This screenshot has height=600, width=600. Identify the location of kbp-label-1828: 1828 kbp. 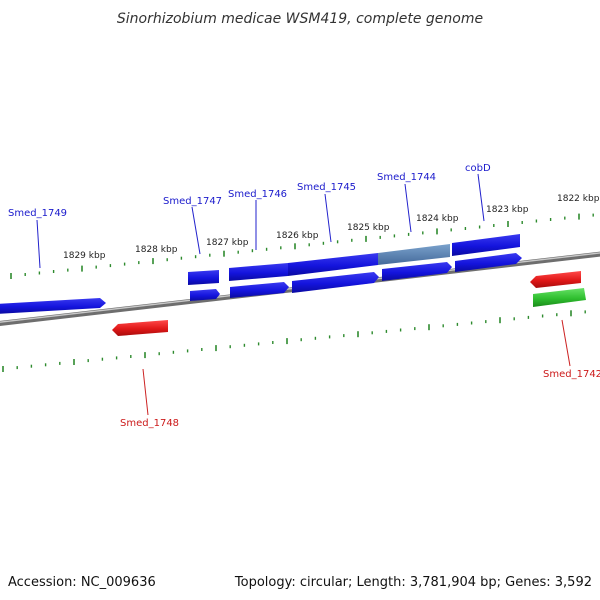
(156, 250).